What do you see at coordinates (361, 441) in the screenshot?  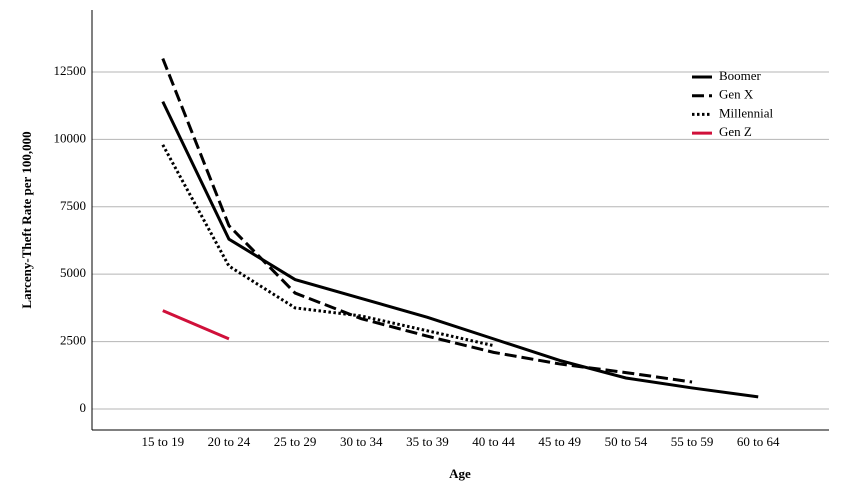 I see `x-tick-label: 30 to 34` at bounding box center [361, 441].